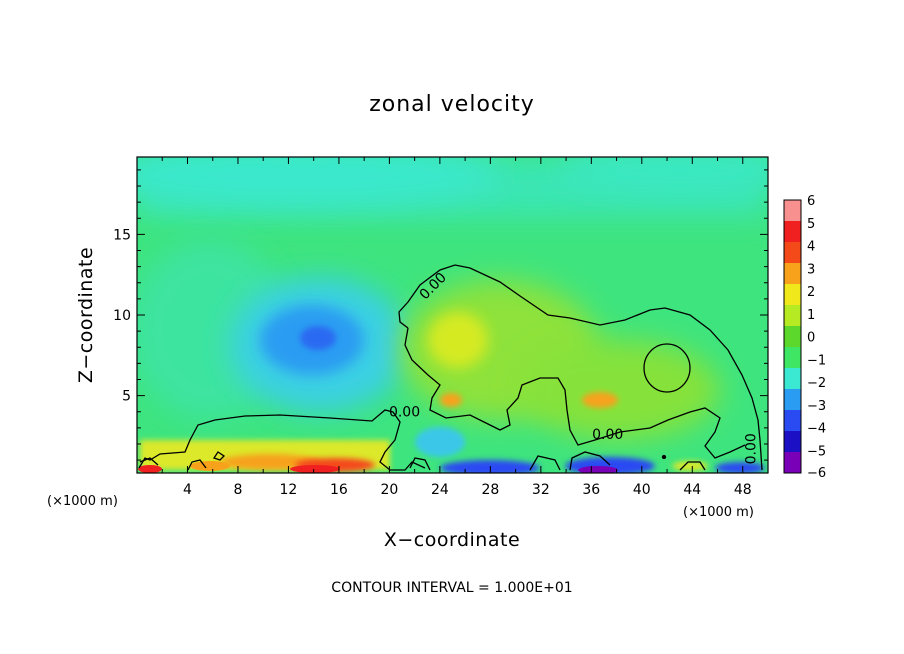 The width and height of the screenshot is (904, 654). I want to click on contour-dot, so click(664, 457).